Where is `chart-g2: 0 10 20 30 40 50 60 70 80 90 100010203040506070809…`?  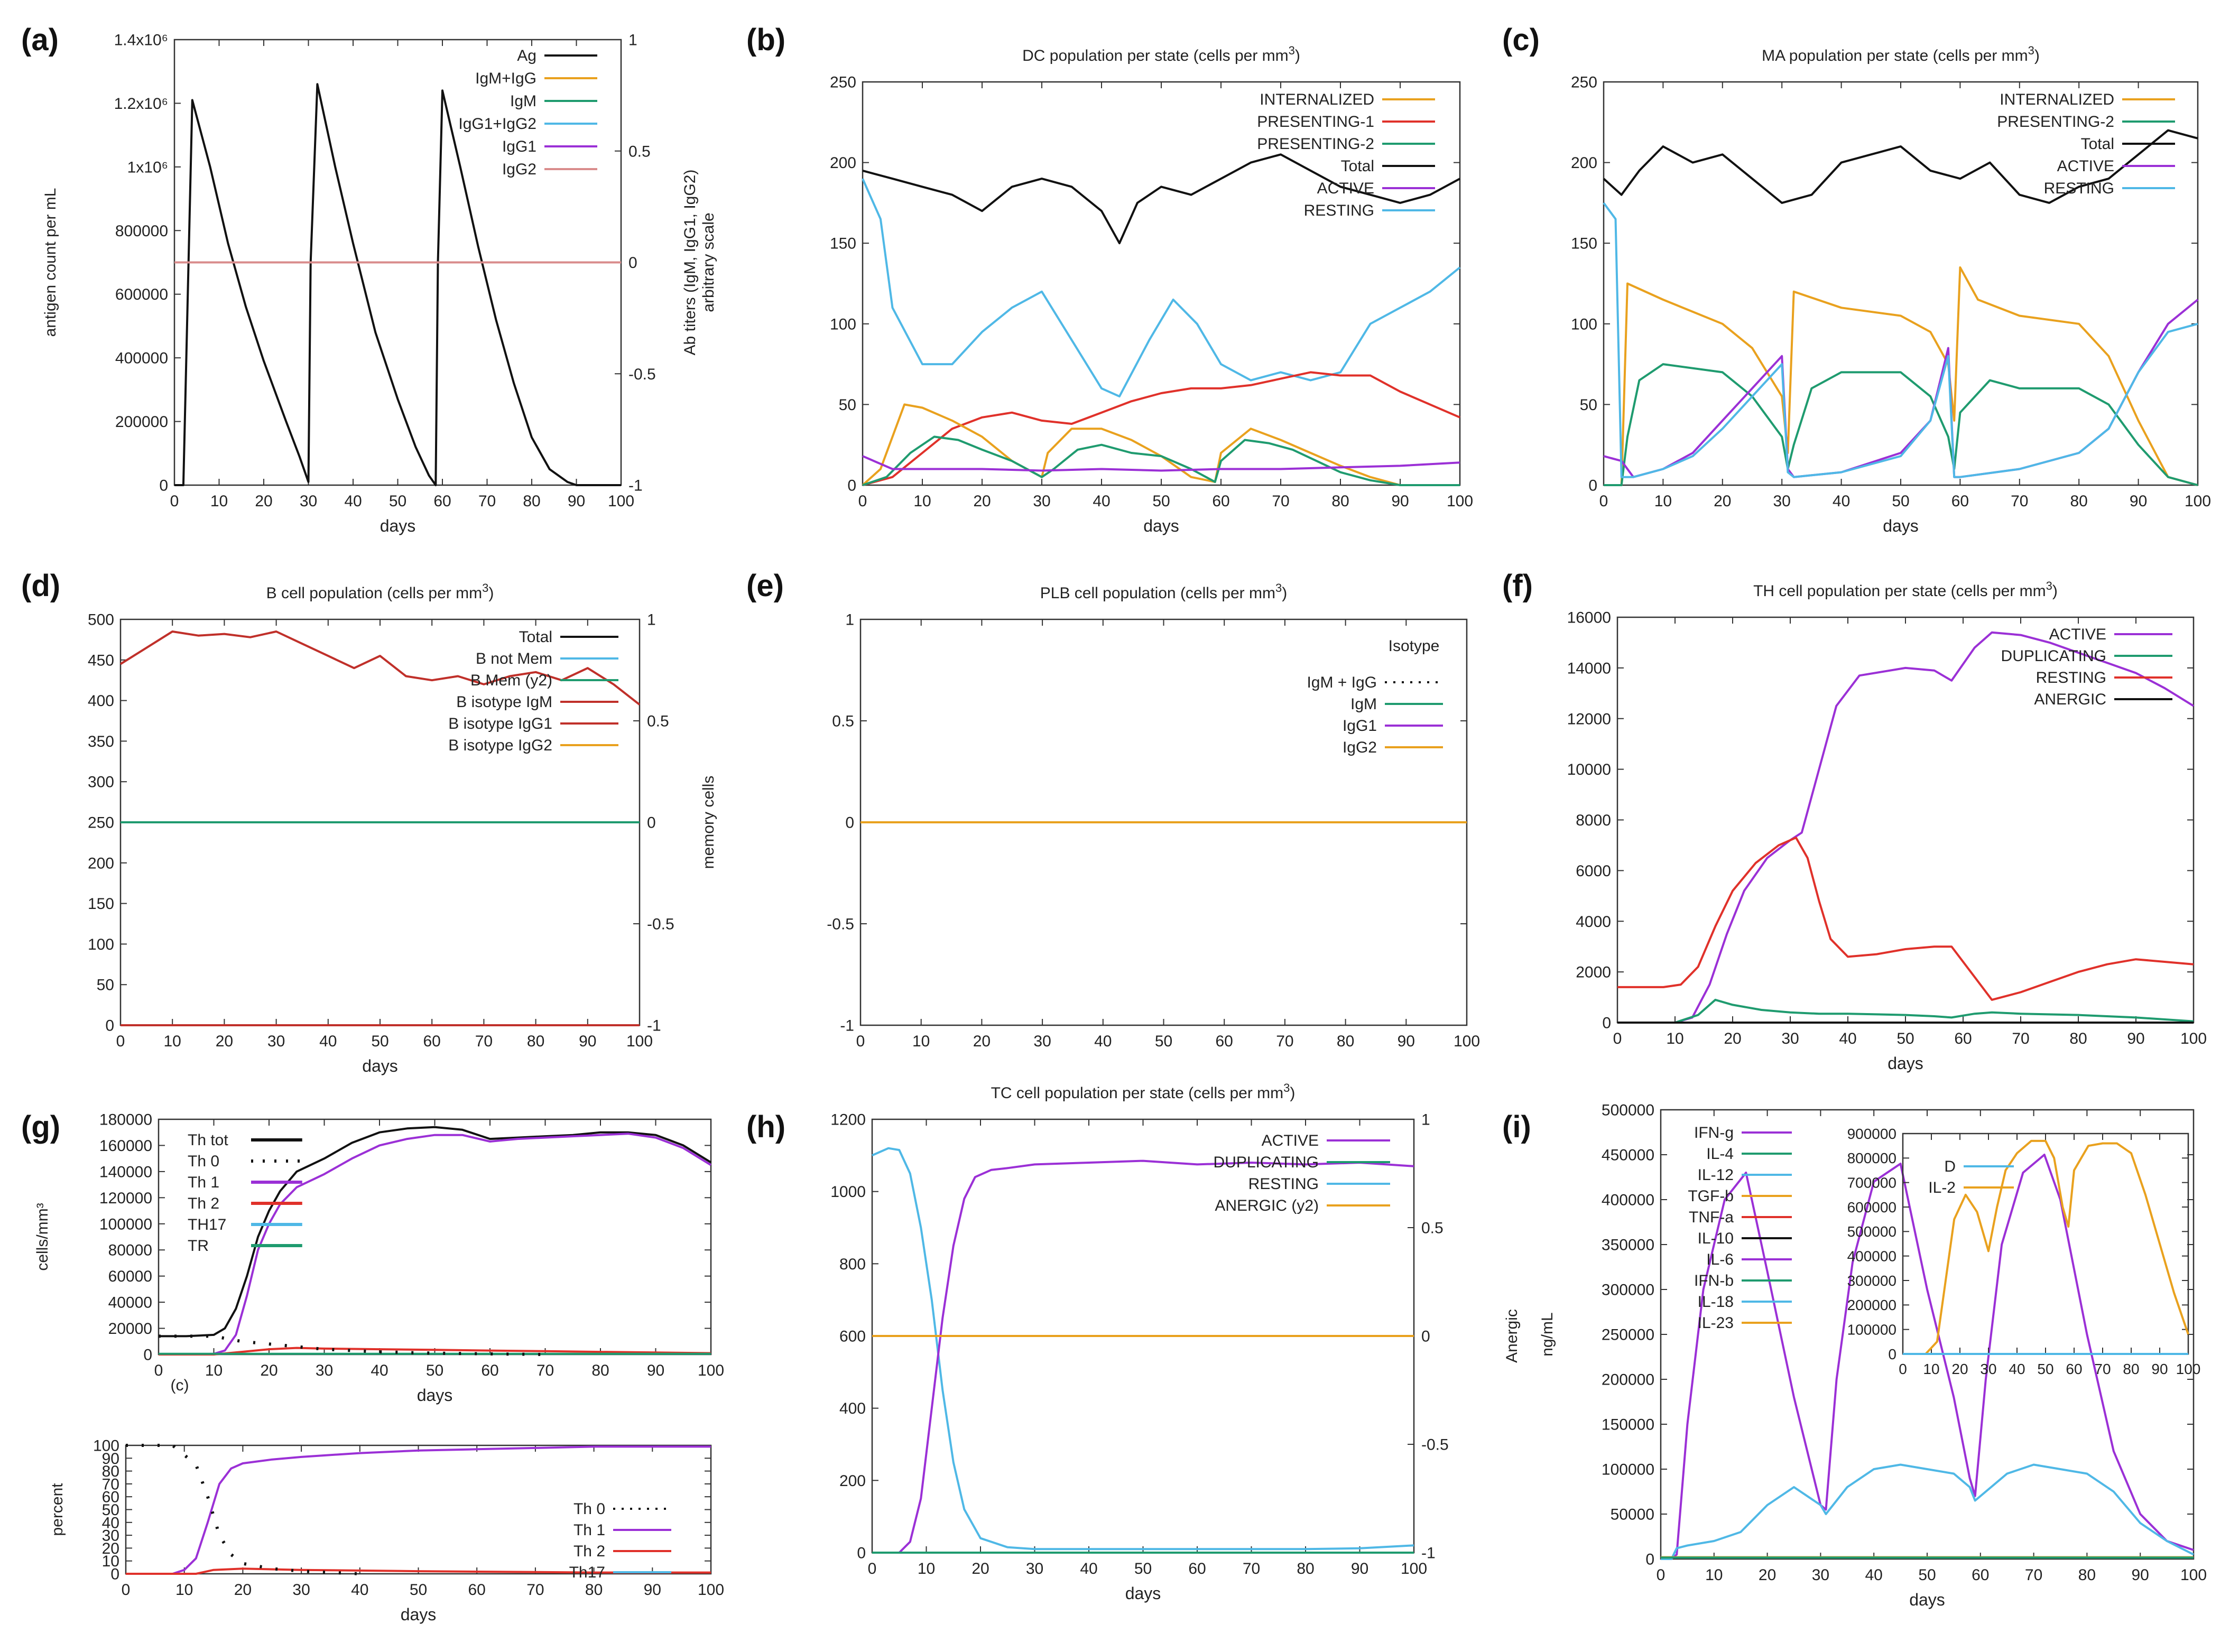
chart-g2: 0 10 20 30 40 50 60 70 80 90 100010203040506070809… is located at coordinates (386, 1531).